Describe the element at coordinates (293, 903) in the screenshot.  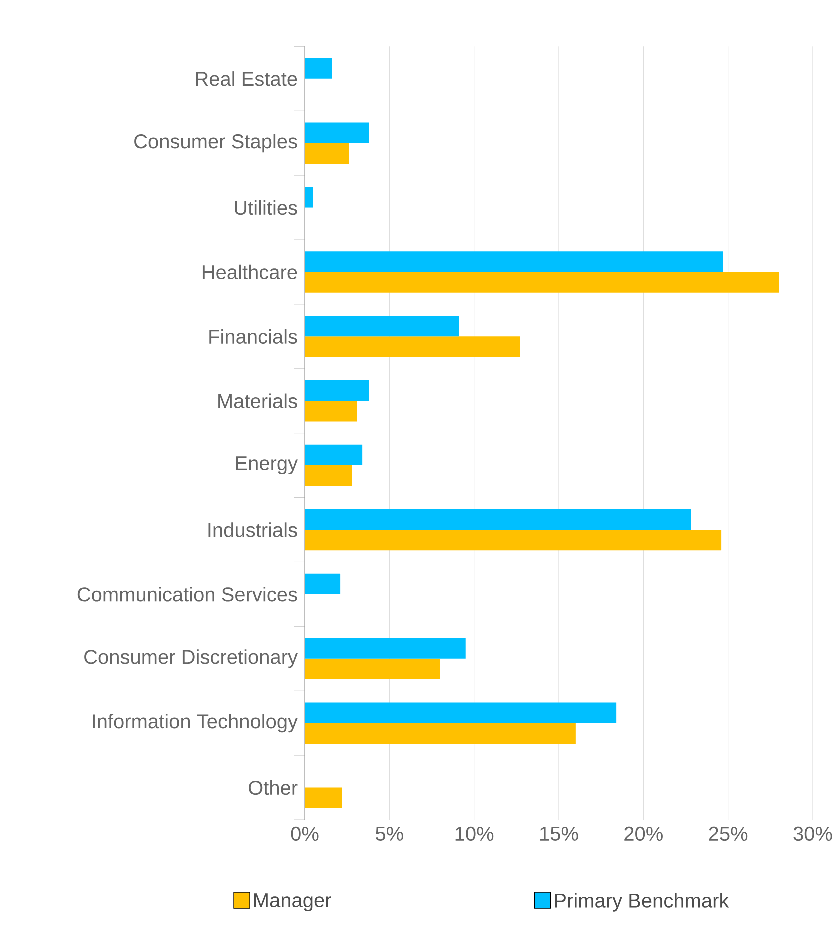
I see `legend-label: Manager` at that location.